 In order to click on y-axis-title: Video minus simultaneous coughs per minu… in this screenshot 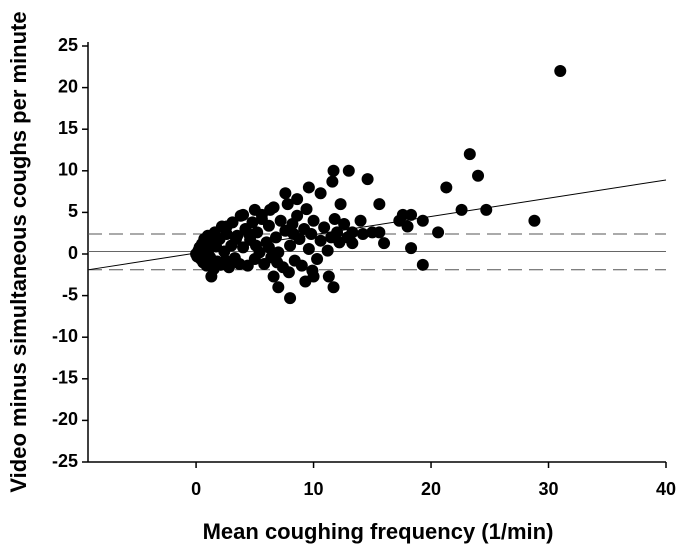, I will do `click(18, 251)`.